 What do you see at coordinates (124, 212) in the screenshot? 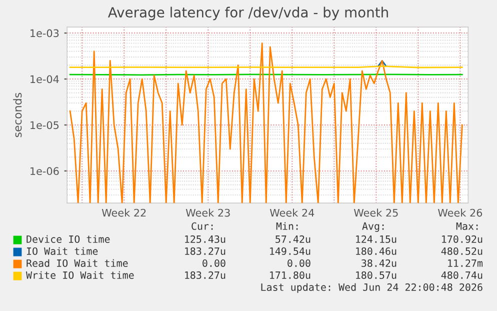
I see `x-tick-label: Week 22` at bounding box center [124, 212].